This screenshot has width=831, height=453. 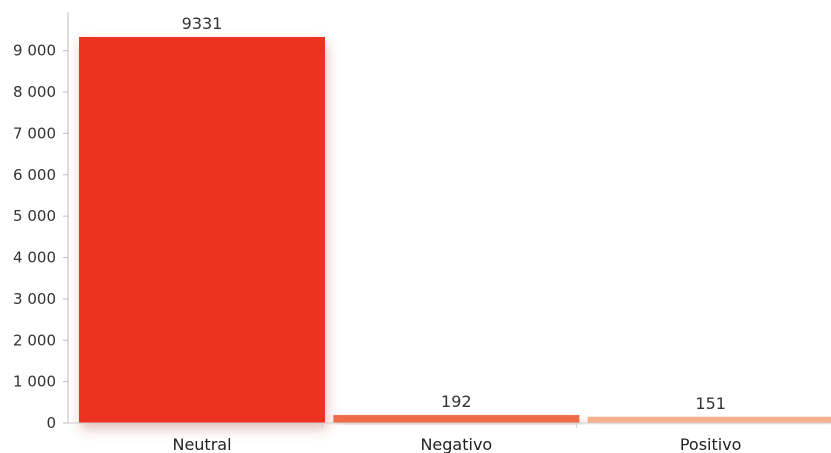 What do you see at coordinates (34, 299) in the screenshot?
I see `y-tick-label: 3 000` at bounding box center [34, 299].